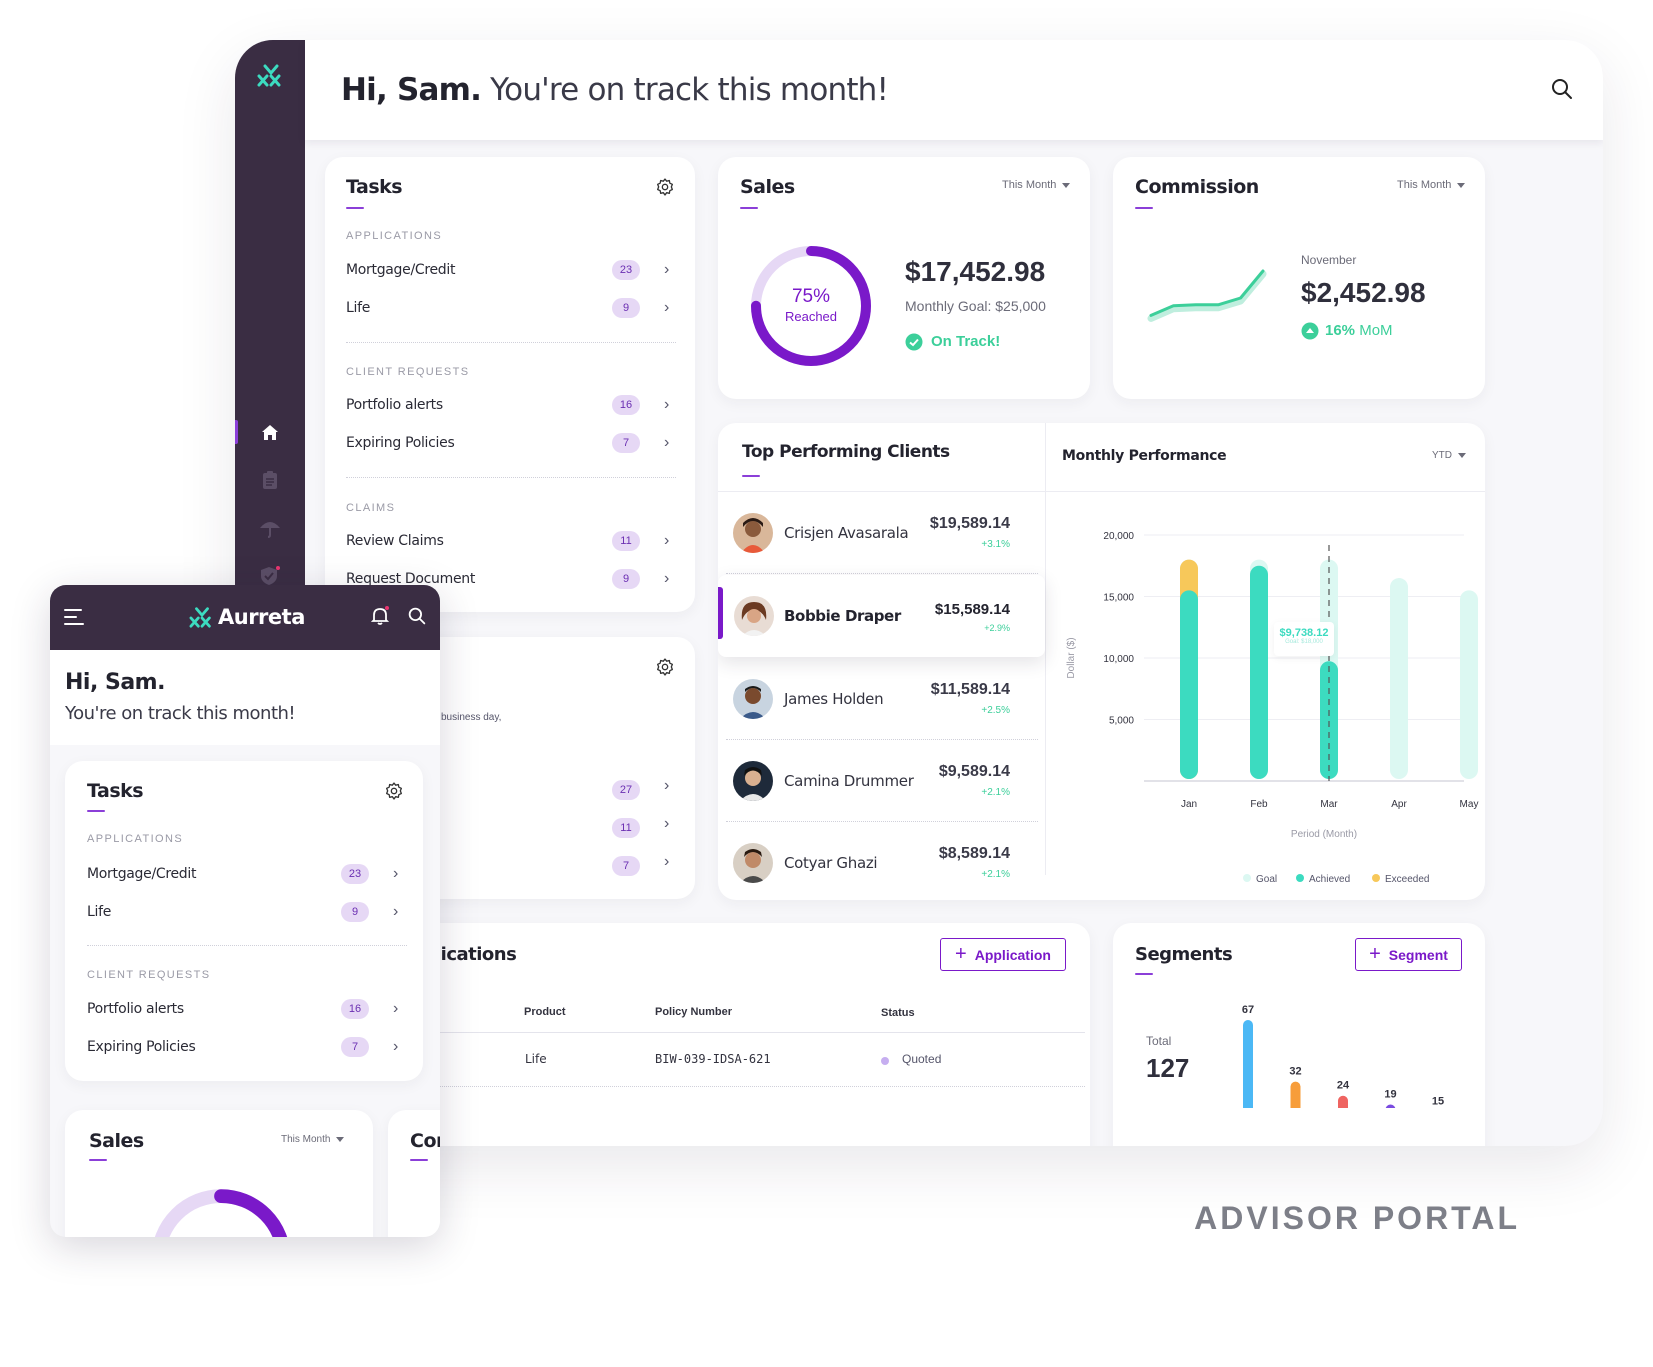 The image size is (1653, 1367). Describe the element at coordinates (885, 1061) in the screenshot. I see `status-dot` at that location.